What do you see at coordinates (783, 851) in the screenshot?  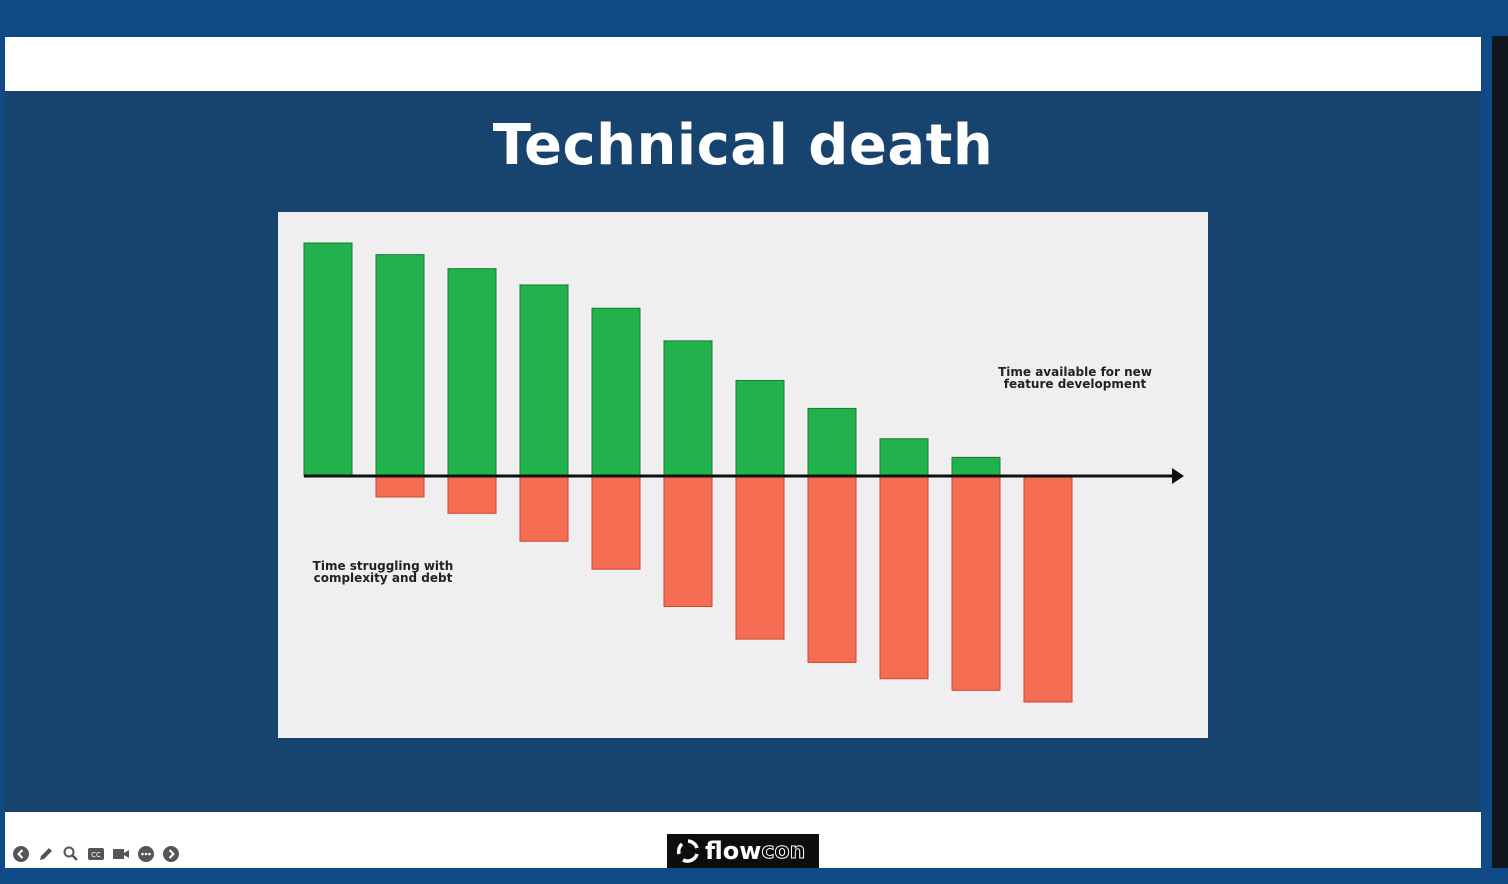 I see `logo-text-con: con` at bounding box center [783, 851].